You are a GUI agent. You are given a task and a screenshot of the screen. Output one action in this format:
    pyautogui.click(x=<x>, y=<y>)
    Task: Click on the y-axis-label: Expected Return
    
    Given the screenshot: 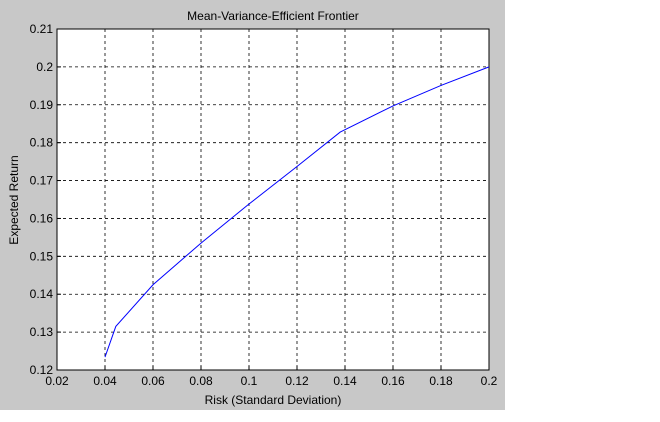 What is the action you would take?
    pyautogui.click(x=14, y=199)
    